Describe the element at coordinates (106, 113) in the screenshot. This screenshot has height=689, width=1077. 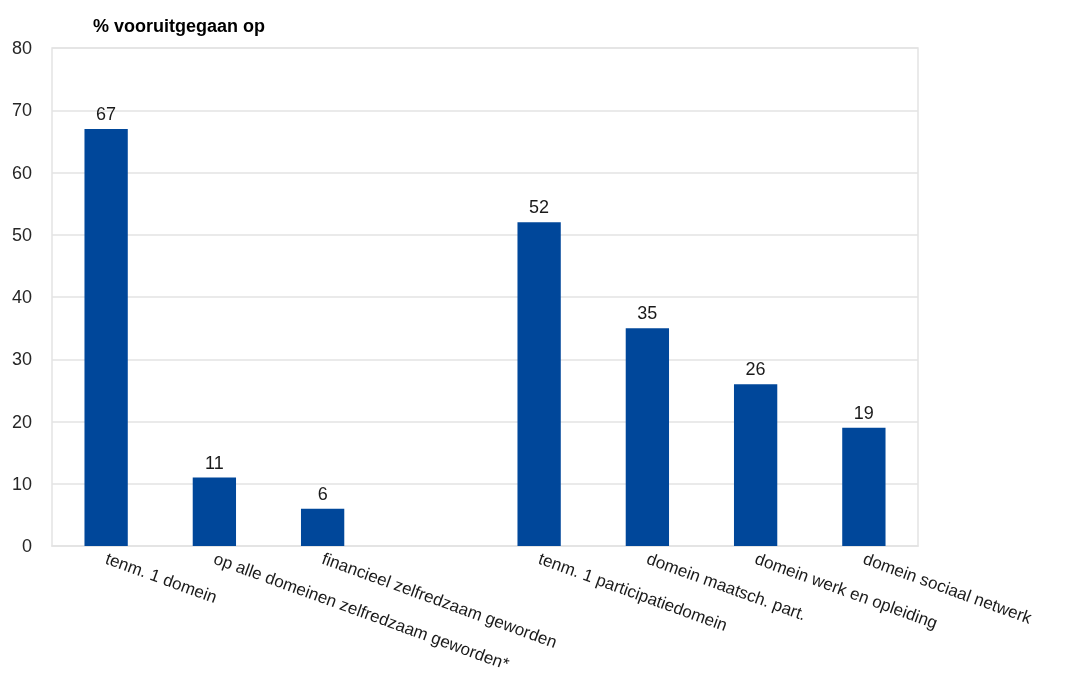
I see `data-label: 67` at that location.